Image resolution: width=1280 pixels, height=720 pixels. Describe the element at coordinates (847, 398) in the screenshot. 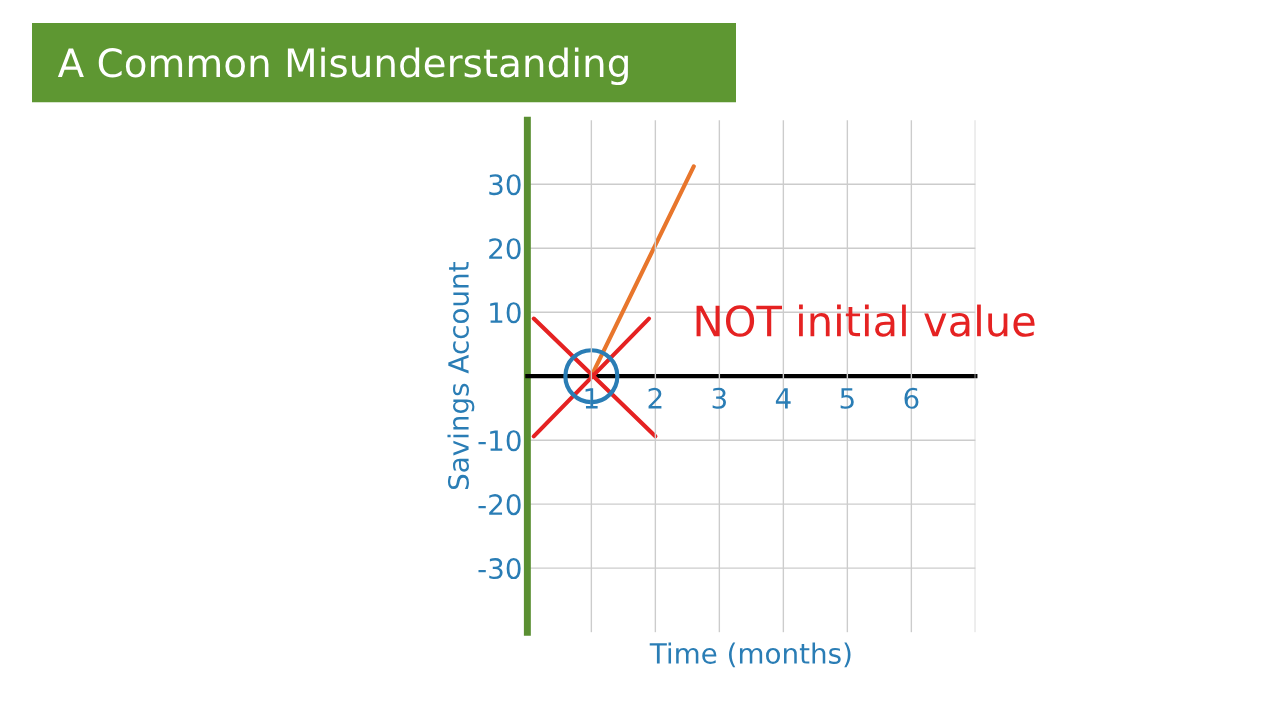

I see `x-tick-label: 5` at that location.